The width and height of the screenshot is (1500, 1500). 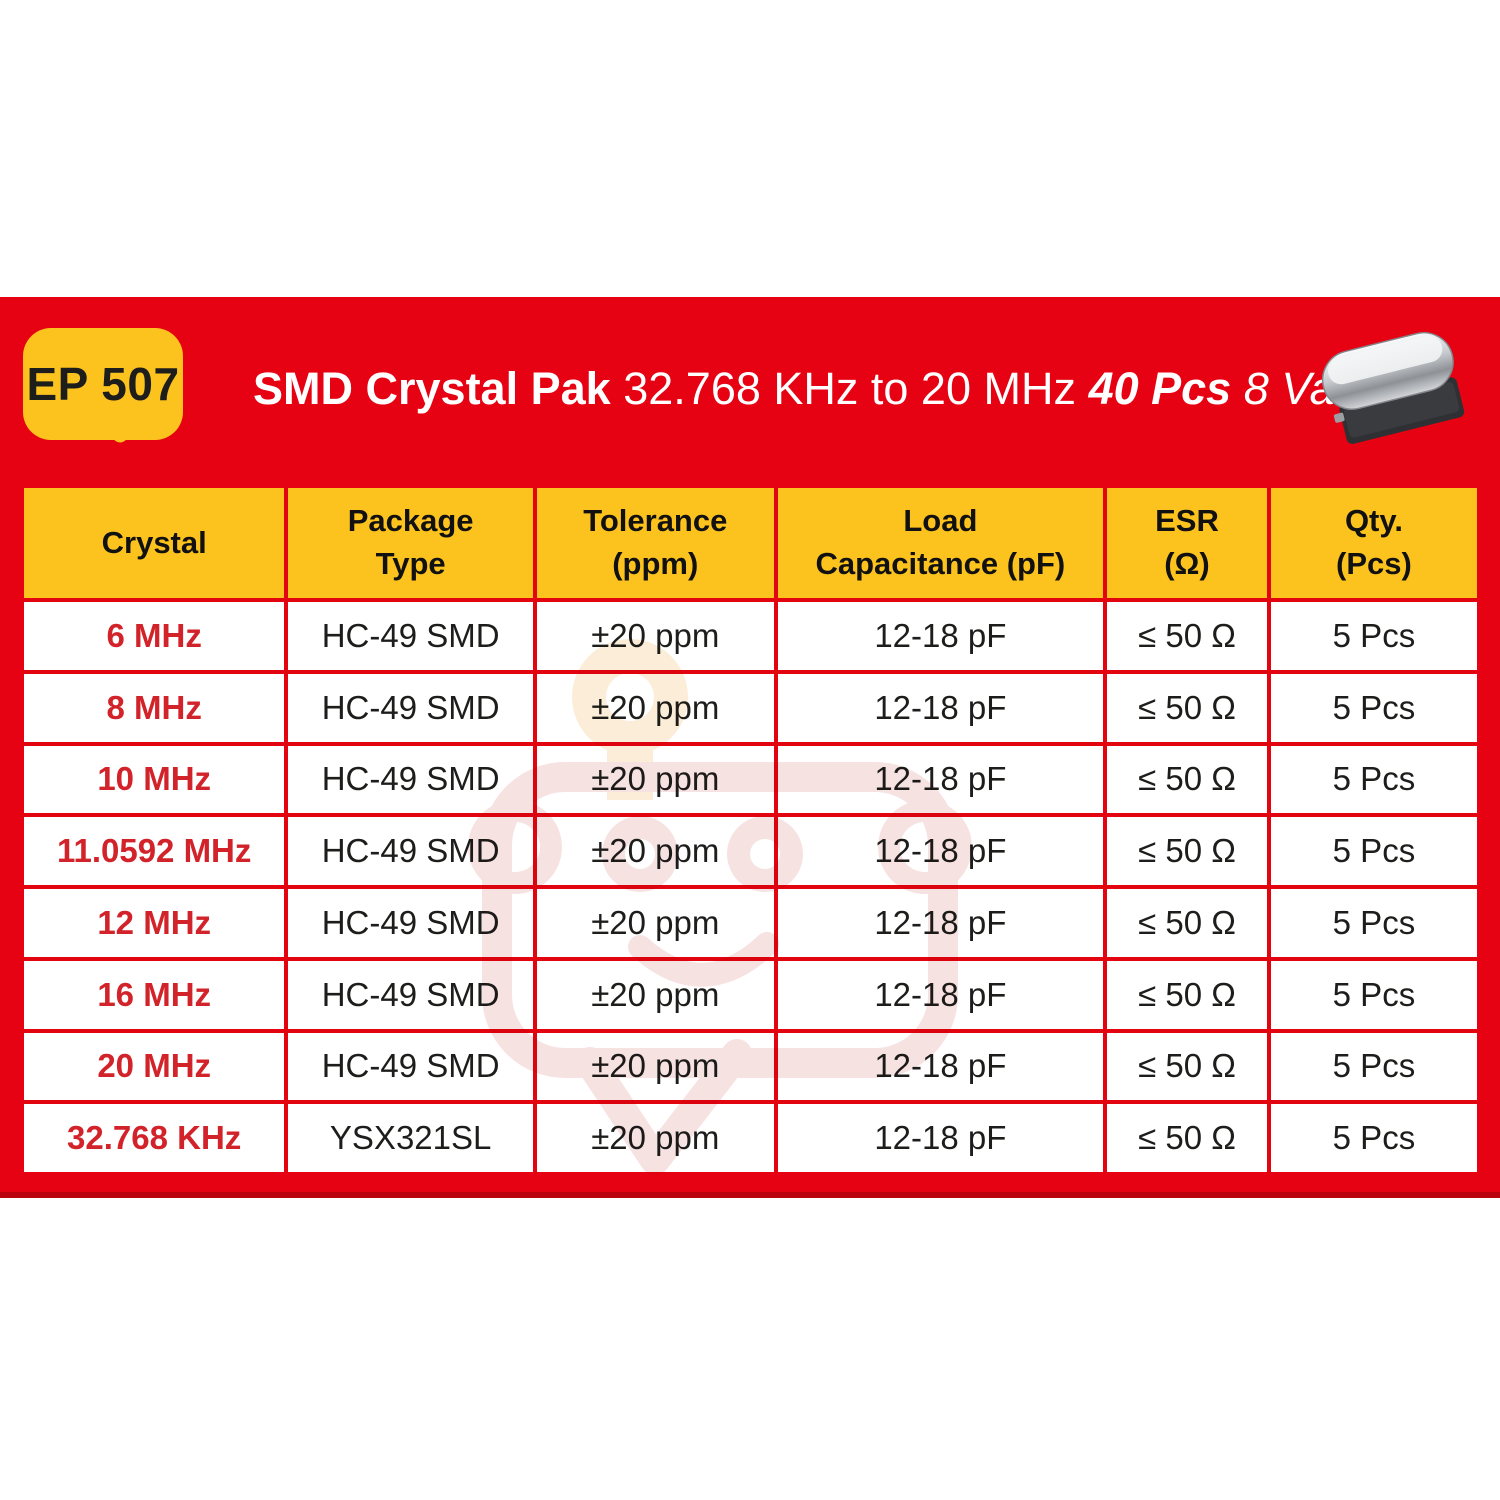 I want to click on header-line: Load, so click(x=940, y=521).